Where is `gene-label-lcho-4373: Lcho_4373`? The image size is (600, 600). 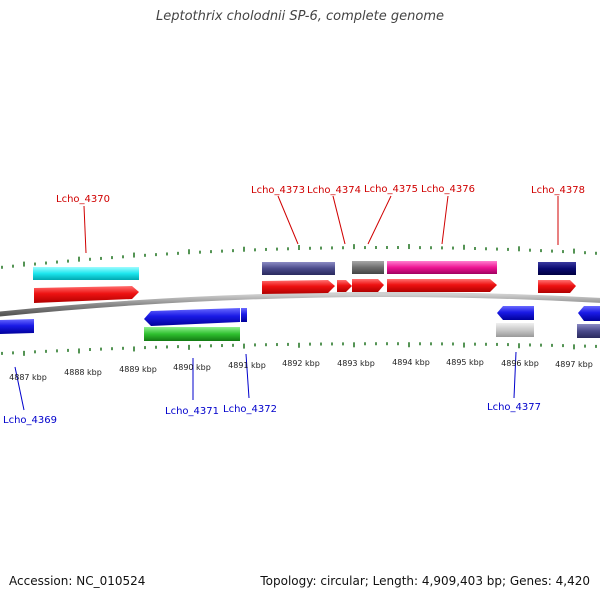
gene-label-lcho-4373: Lcho_4373 is located at coordinates (278, 190).